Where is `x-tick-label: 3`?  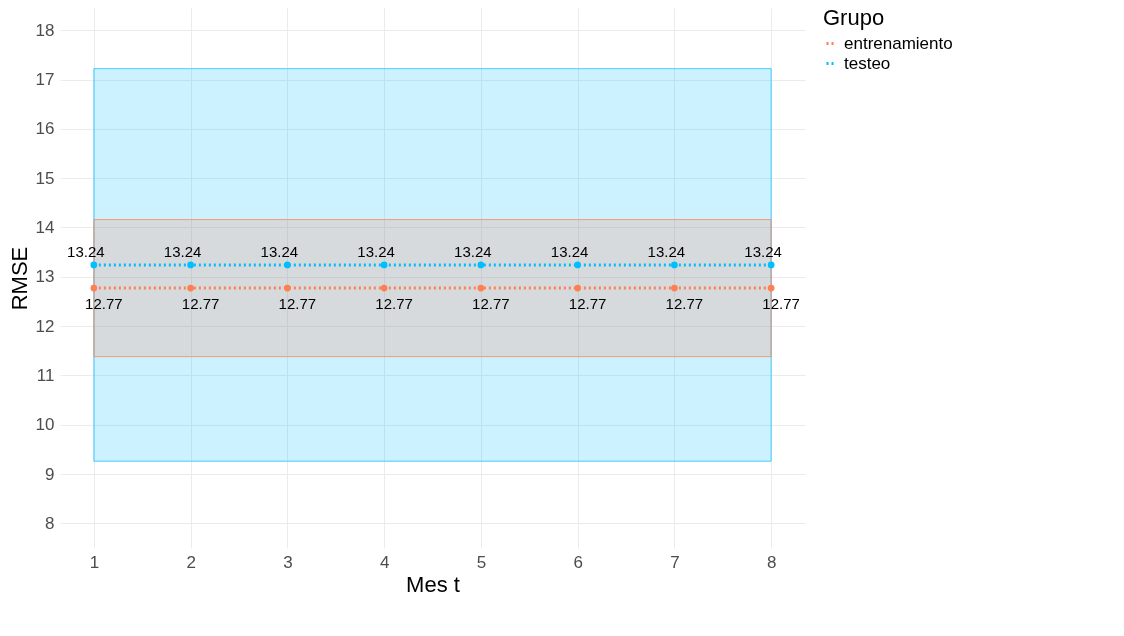
x-tick-label: 3 is located at coordinates (288, 562).